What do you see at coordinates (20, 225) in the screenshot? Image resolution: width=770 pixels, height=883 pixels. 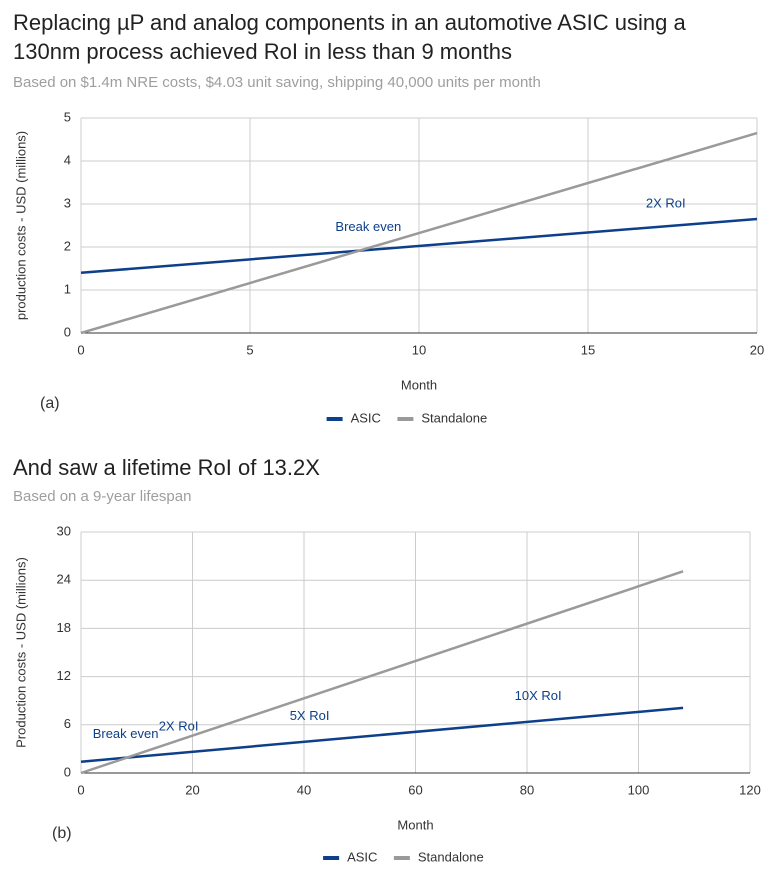 I see `y-axis-label: production costs - USD (millions)` at bounding box center [20, 225].